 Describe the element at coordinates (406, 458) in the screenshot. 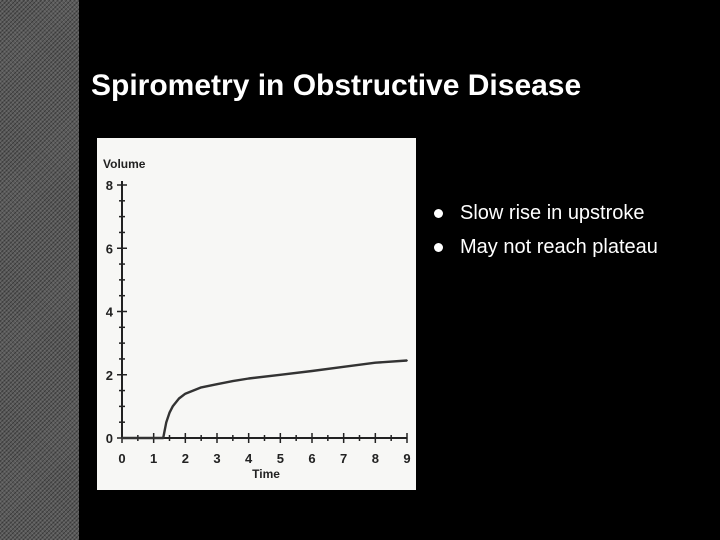

I see `x-tick-label: 9` at that location.